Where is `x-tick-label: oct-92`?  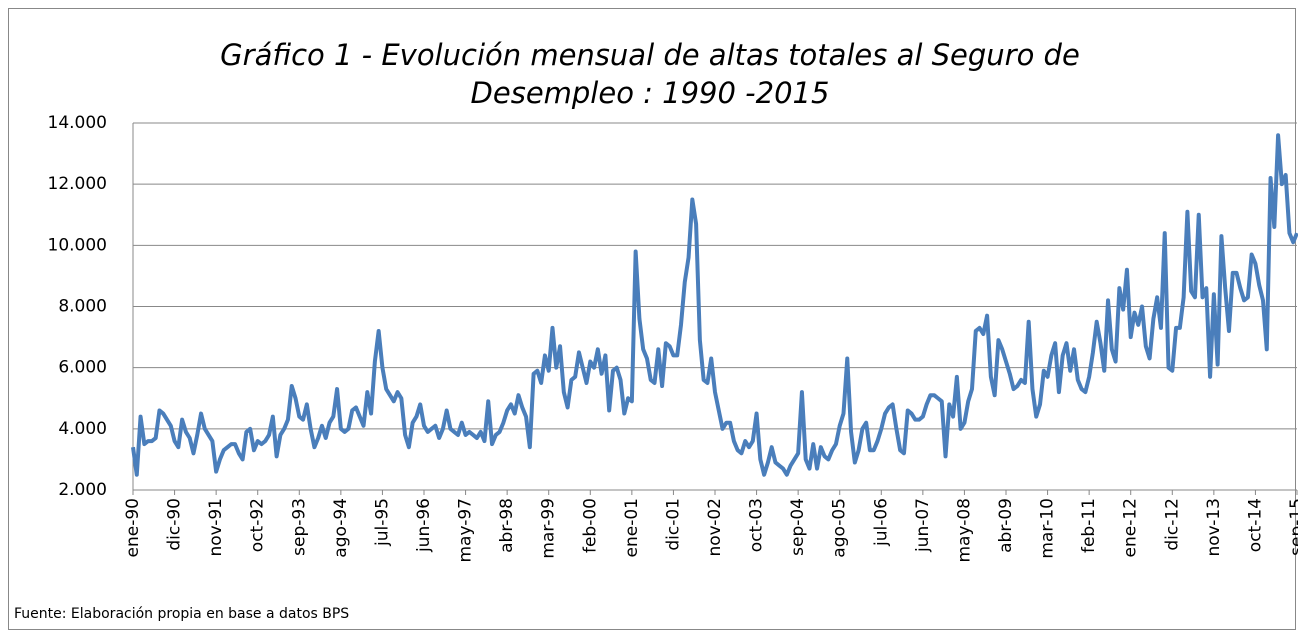 x-tick-label: oct-92 is located at coordinates (258, 525).